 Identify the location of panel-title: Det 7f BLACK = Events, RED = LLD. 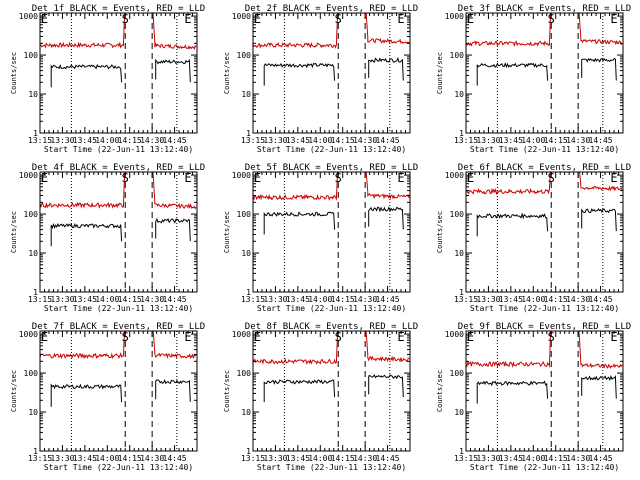
(118, 327).